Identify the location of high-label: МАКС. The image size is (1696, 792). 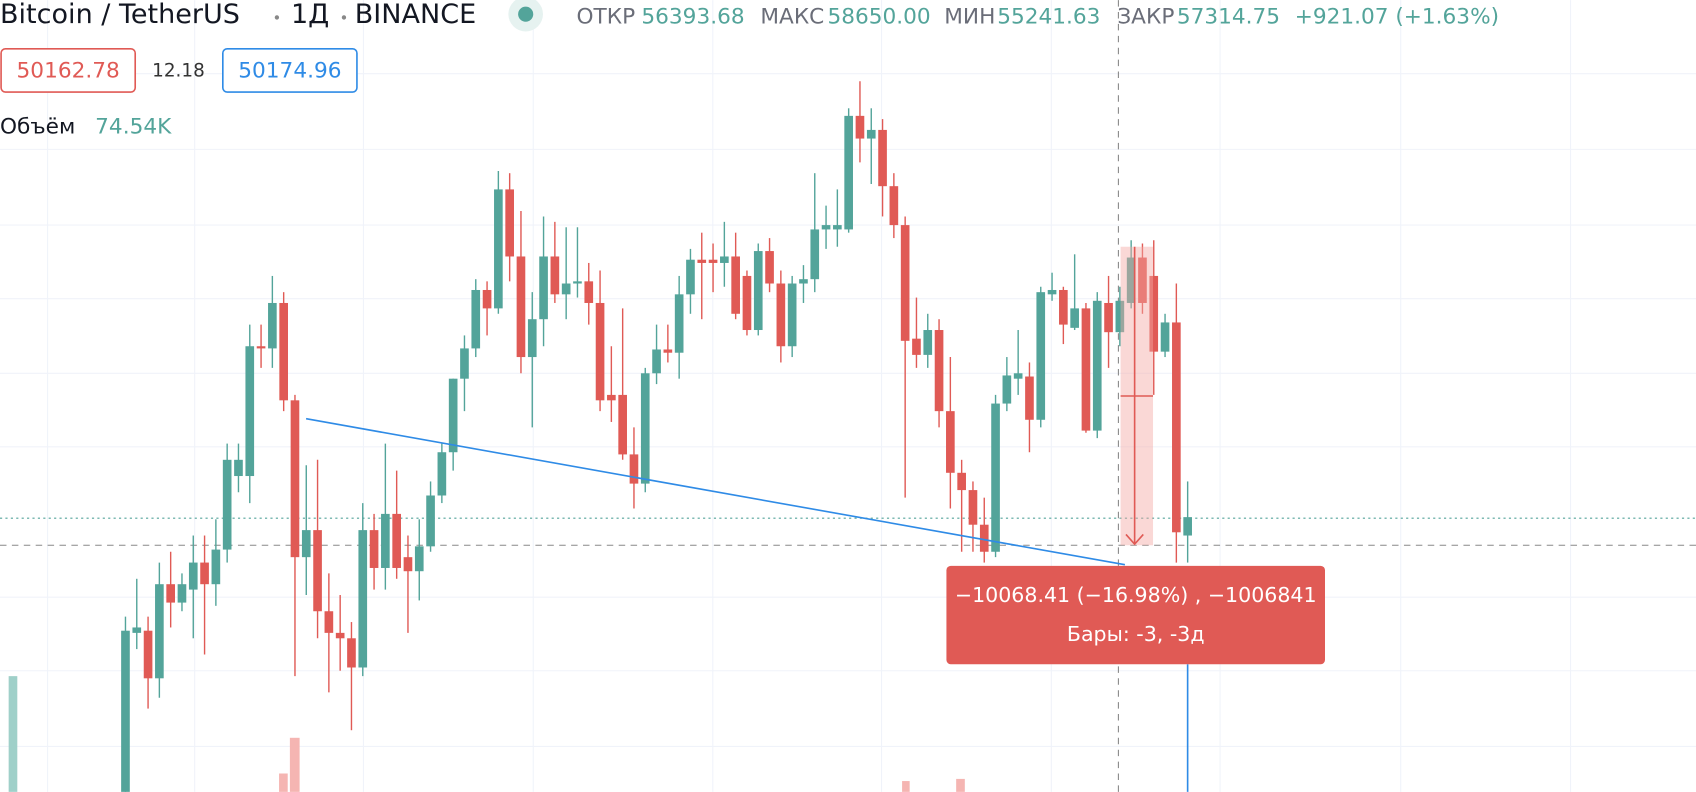
(792, 16).